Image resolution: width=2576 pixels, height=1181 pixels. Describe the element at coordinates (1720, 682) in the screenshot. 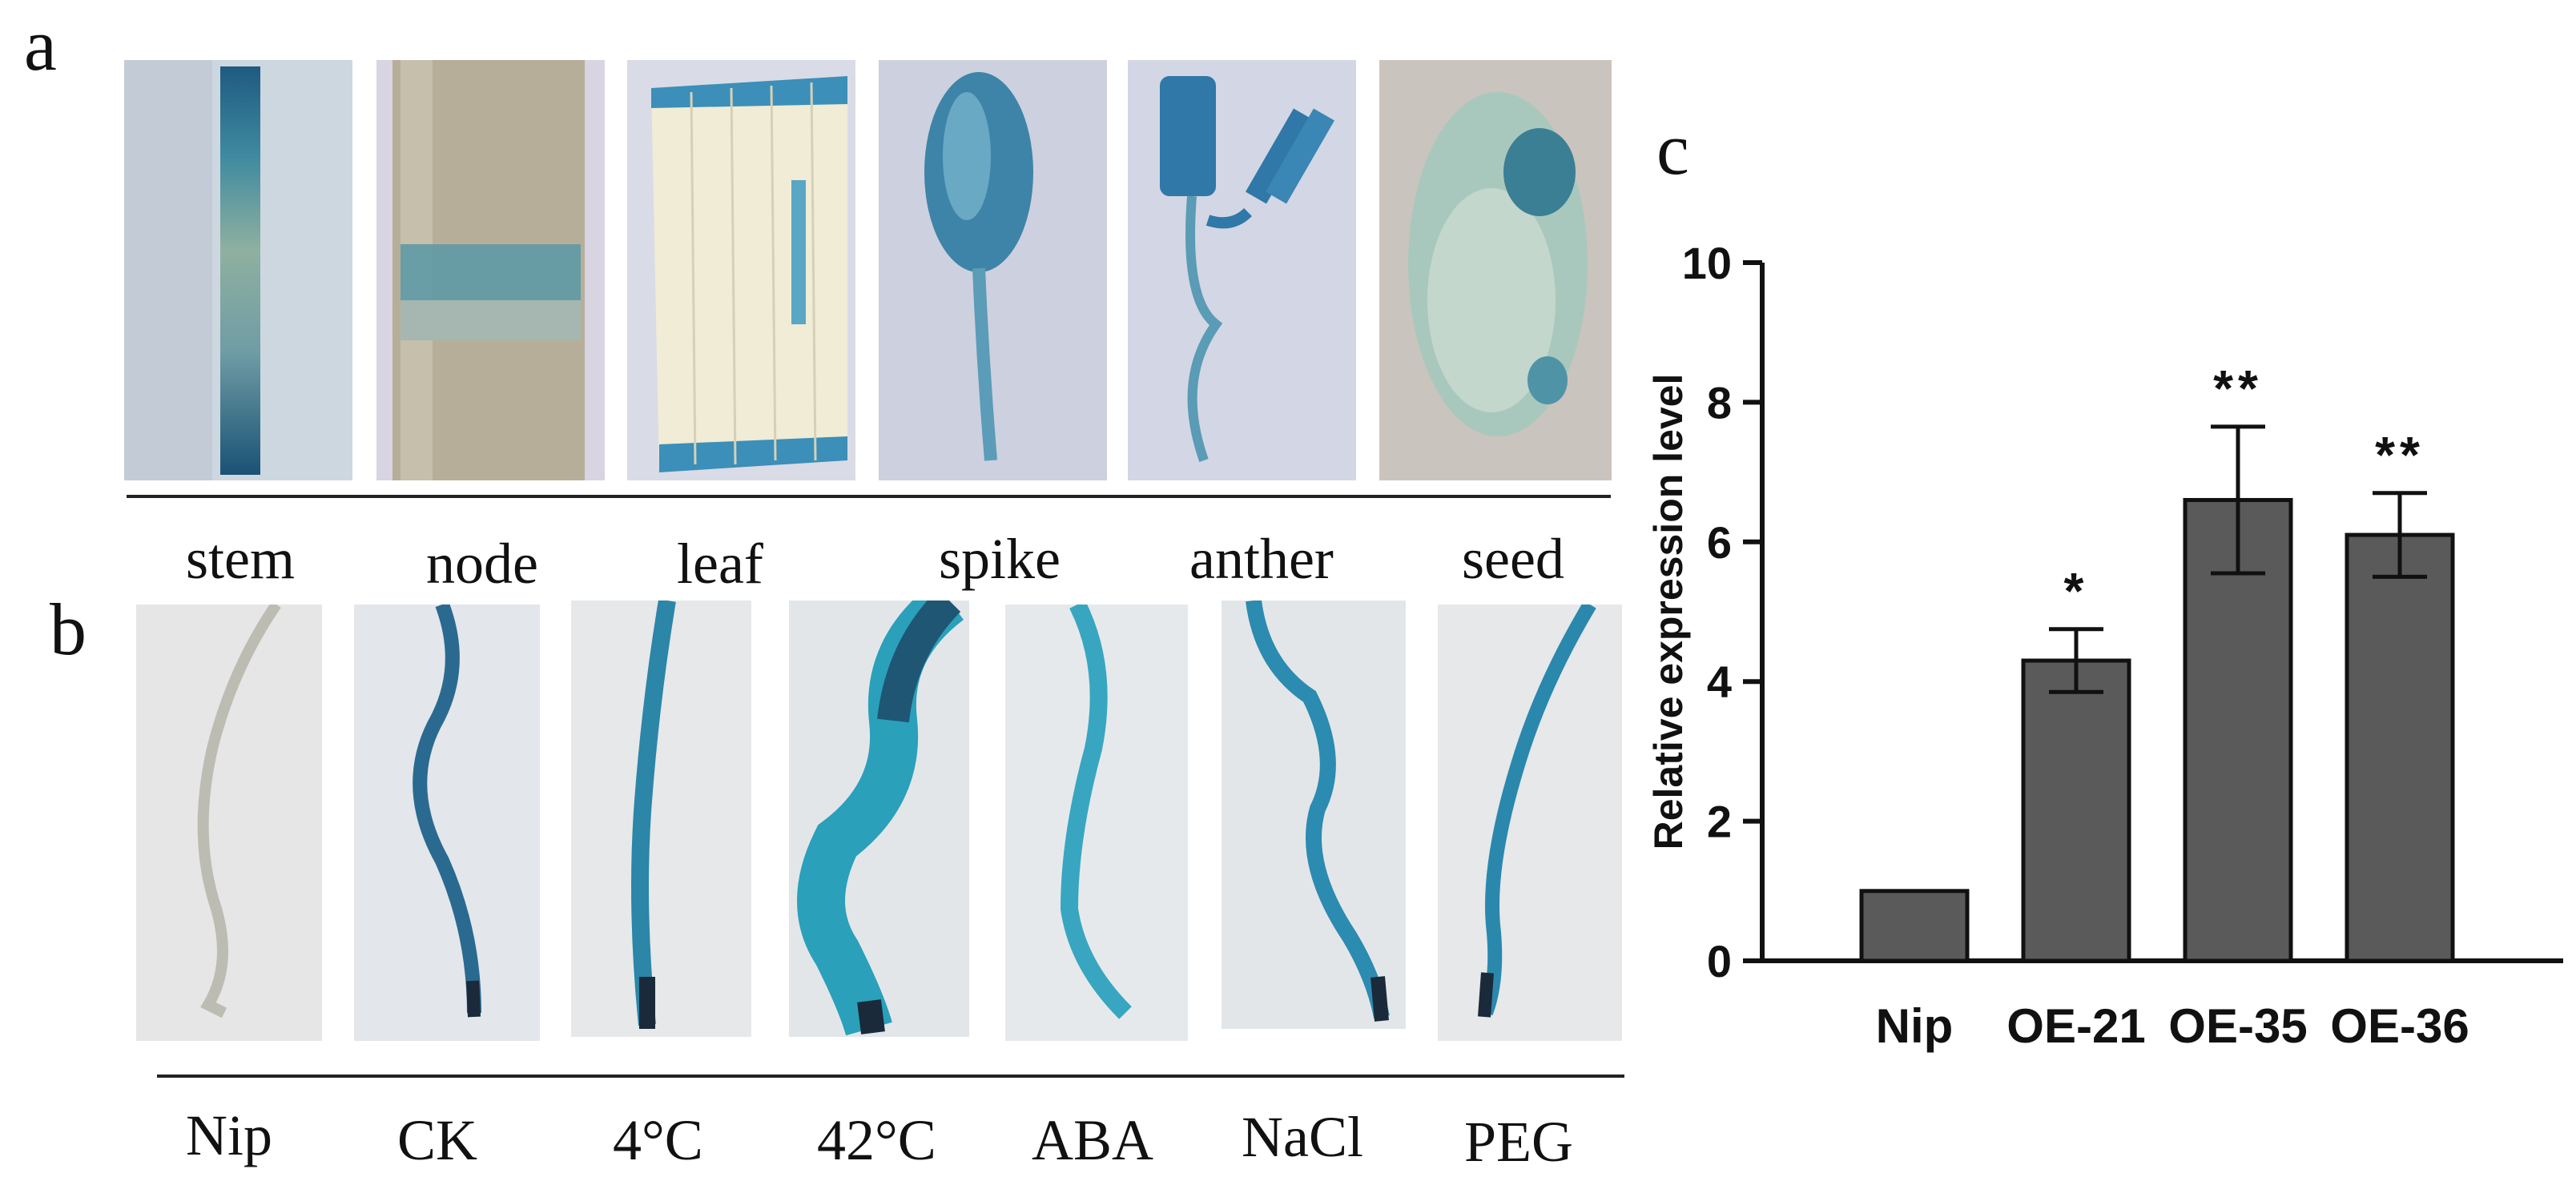

I see `y-tick-label: 4` at that location.